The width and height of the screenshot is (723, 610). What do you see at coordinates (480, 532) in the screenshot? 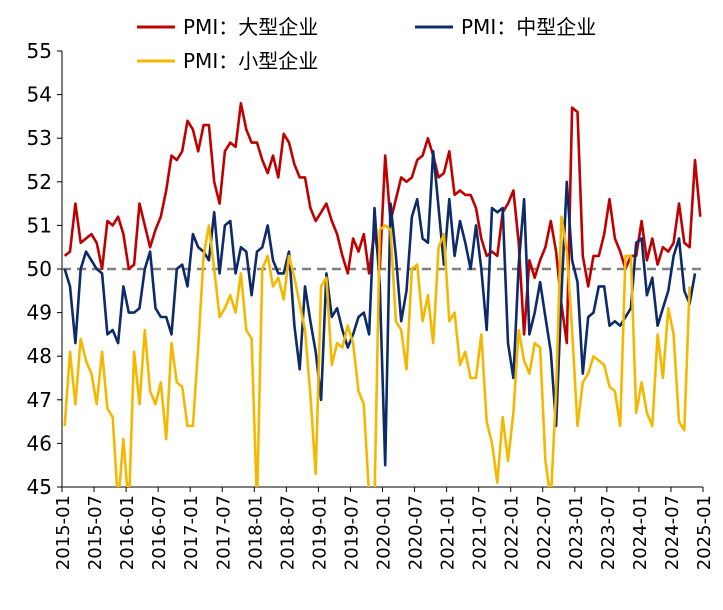
I see `x-tick-label: 2021-07` at bounding box center [480, 532].